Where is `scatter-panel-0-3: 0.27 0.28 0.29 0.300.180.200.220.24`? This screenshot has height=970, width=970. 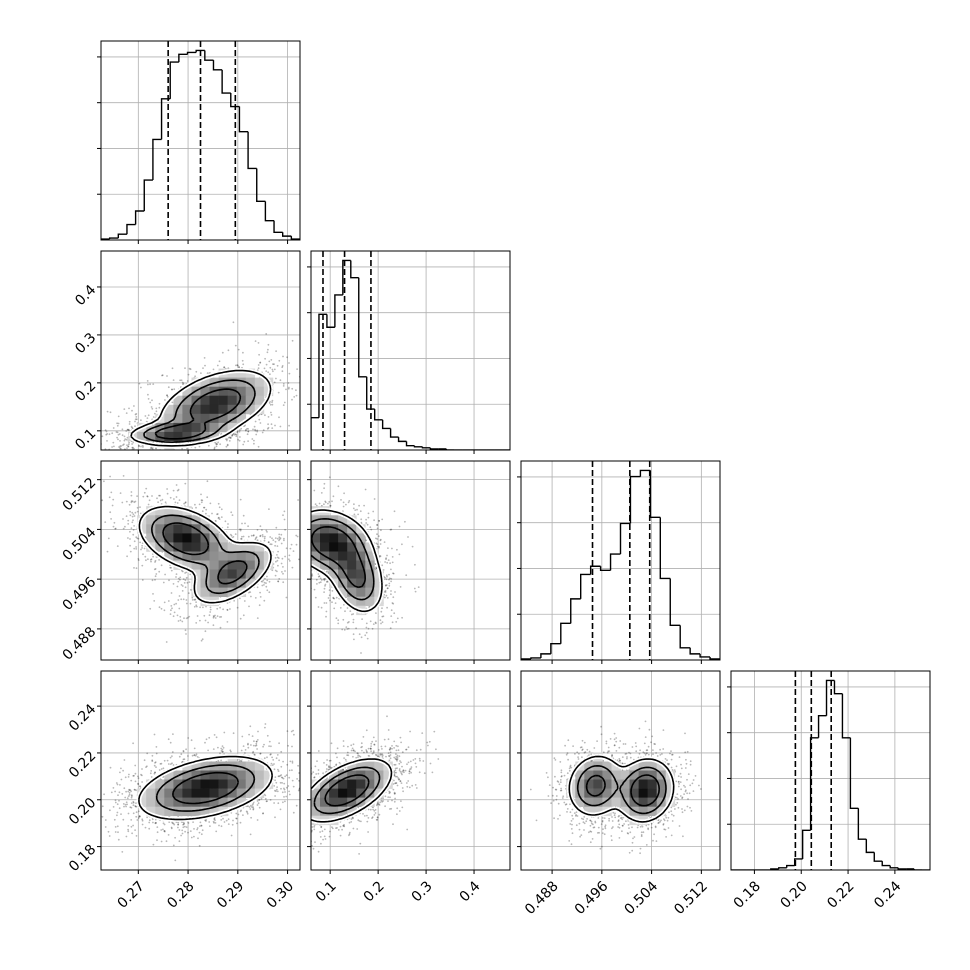
scatter-panel-0-3: 0.27 0.28 0.29 0.300.180.200.220.24 is located at coordinates (183, 791).